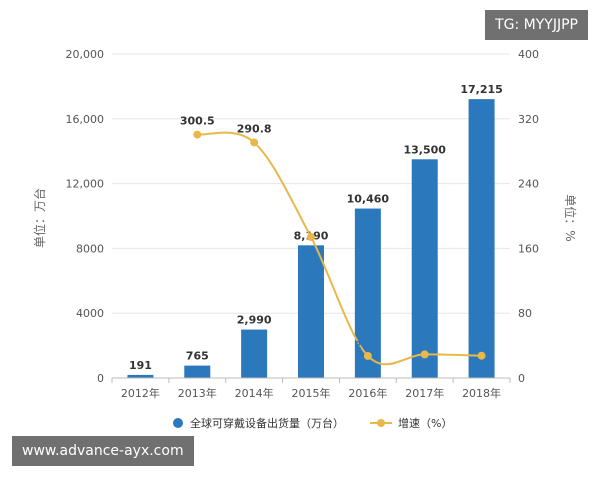  Describe the element at coordinates (267, 423) in the screenshot. I see `legend-label-bar: 全球可穿戴设备出货量（万台）` at that location.